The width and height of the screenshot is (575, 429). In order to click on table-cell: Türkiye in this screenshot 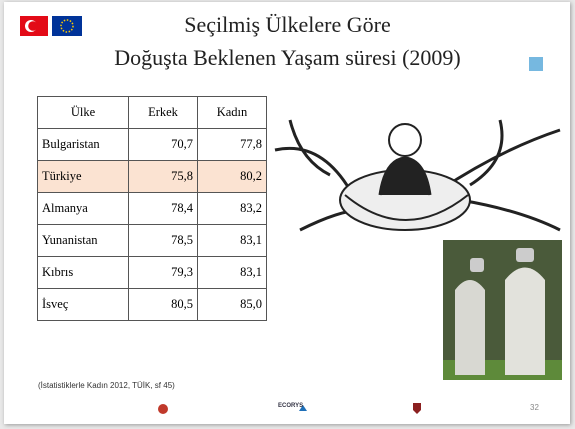, I will do `click(83, 176)`.